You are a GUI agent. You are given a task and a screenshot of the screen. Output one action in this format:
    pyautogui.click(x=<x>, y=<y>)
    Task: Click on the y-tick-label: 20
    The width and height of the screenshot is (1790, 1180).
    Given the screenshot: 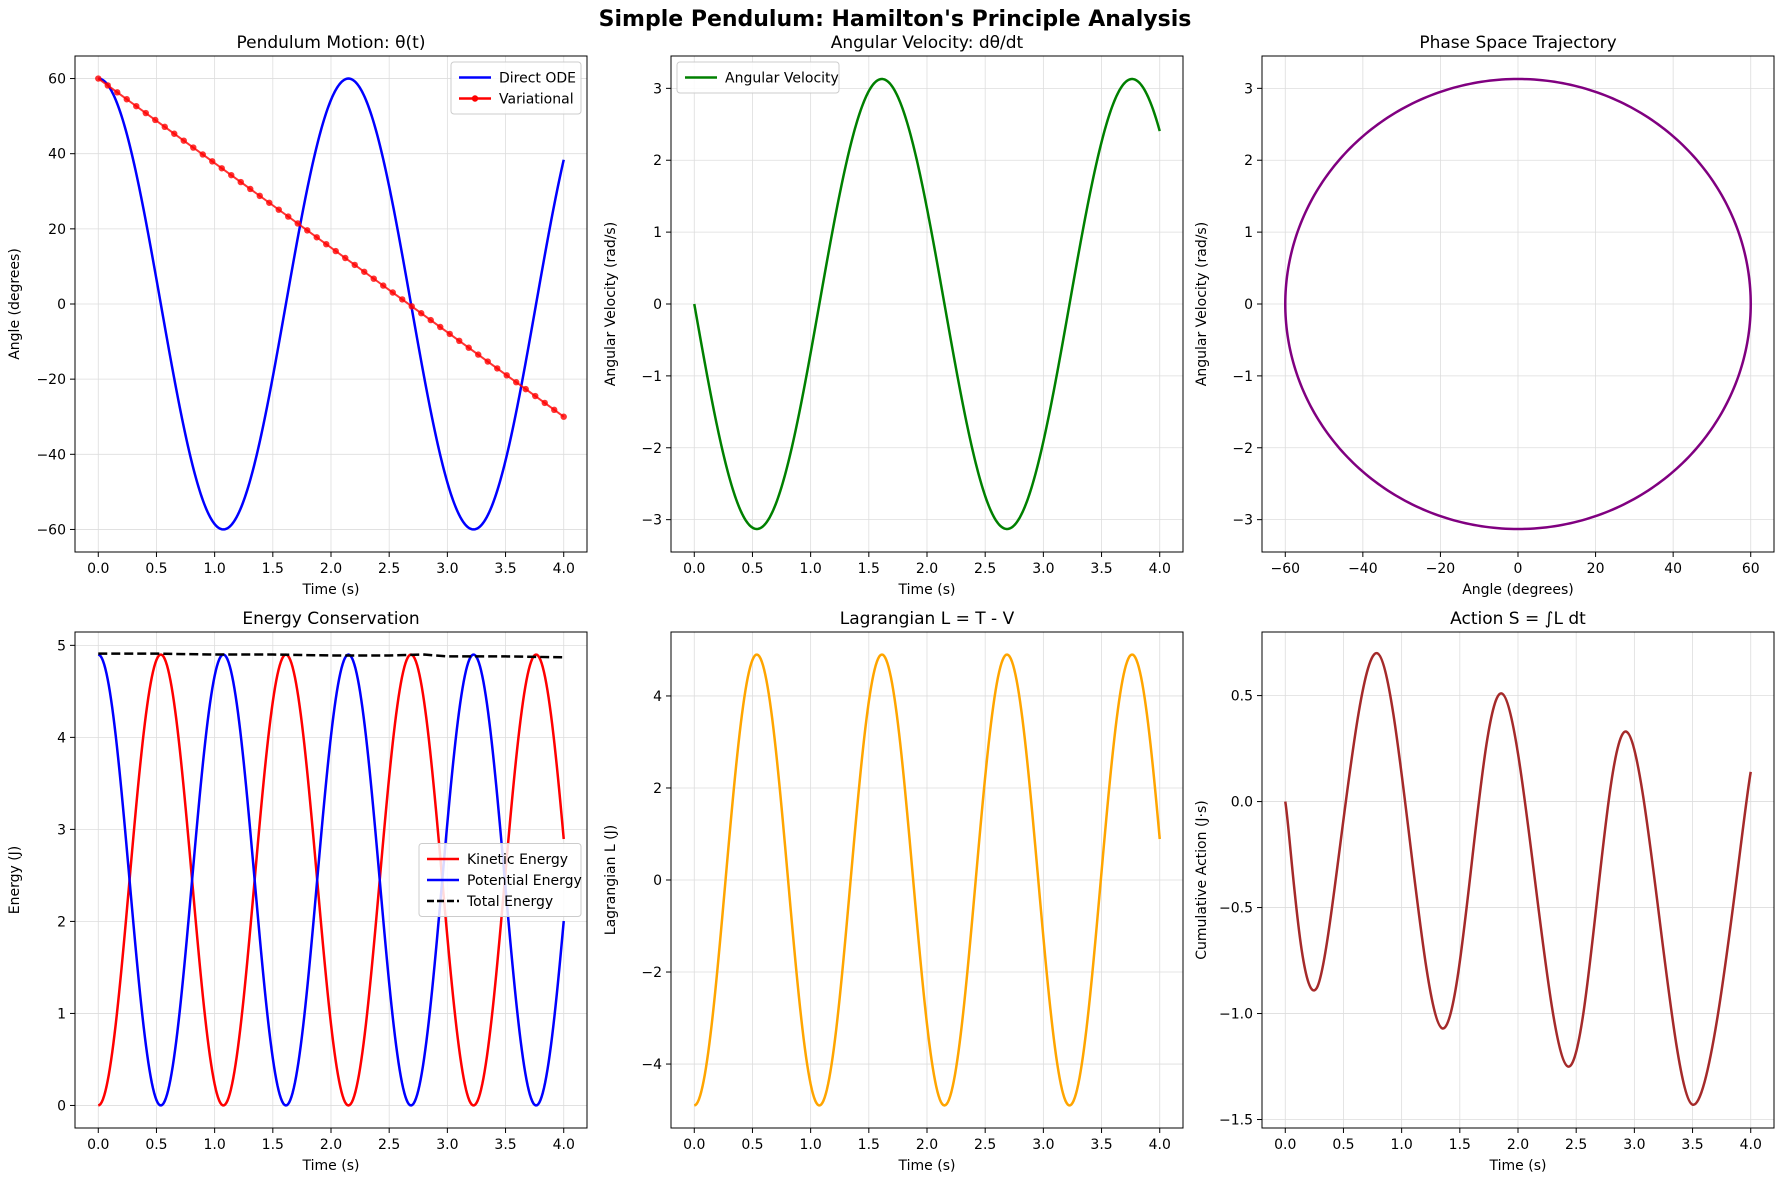 What is the action you would take?
    pyautogui.click(x=57, y=230)
    